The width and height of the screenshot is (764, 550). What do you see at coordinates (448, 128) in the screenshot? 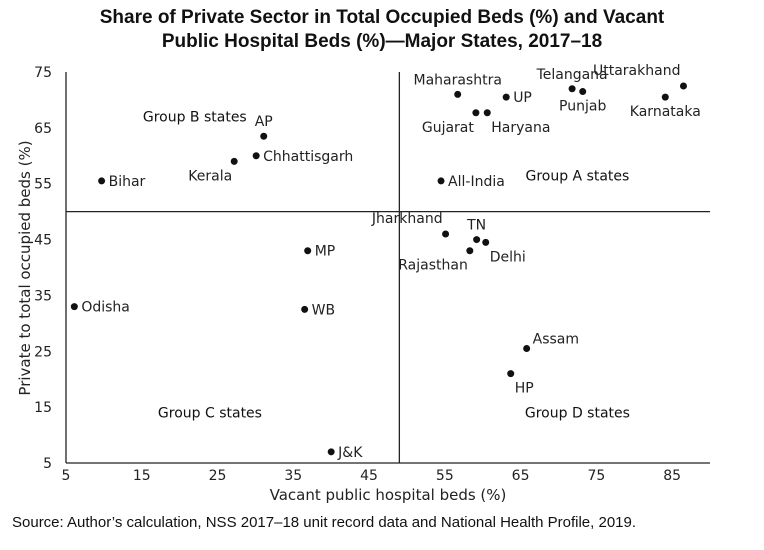
I see `point-label-gujarat: Gujarat` at bounding box center [448, 128].